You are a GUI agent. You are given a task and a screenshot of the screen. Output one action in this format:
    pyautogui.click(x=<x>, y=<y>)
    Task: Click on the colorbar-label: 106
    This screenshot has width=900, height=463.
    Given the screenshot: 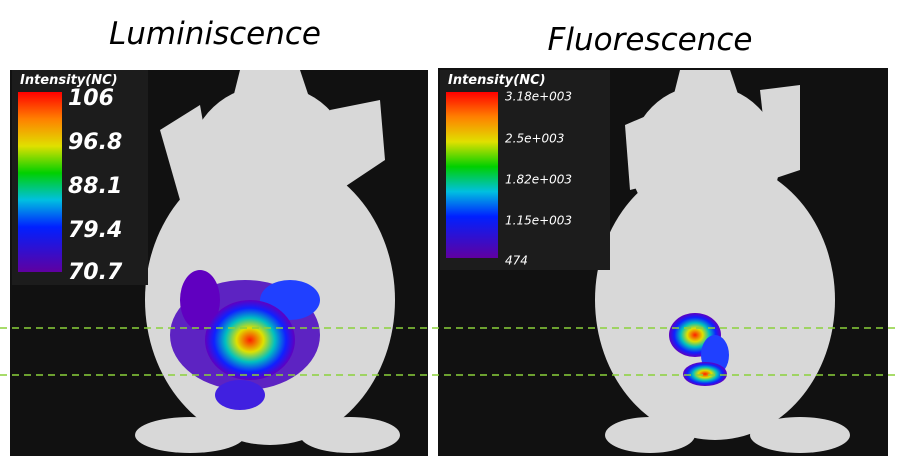 What is the action you would take?
    pyautogui.click(x=91, y=98)
    